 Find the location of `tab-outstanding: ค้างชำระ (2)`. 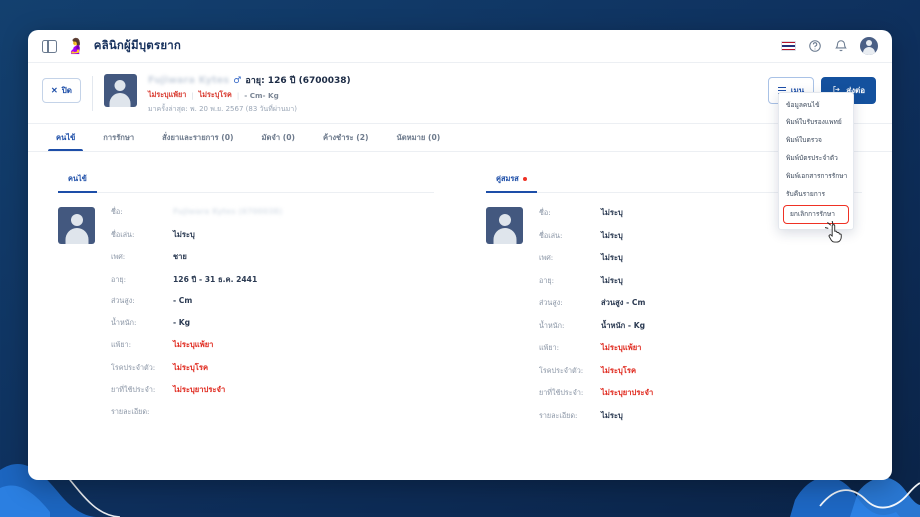

tab-outstanding: ค้างชำระ (2) is located at coordinates (346, 137).